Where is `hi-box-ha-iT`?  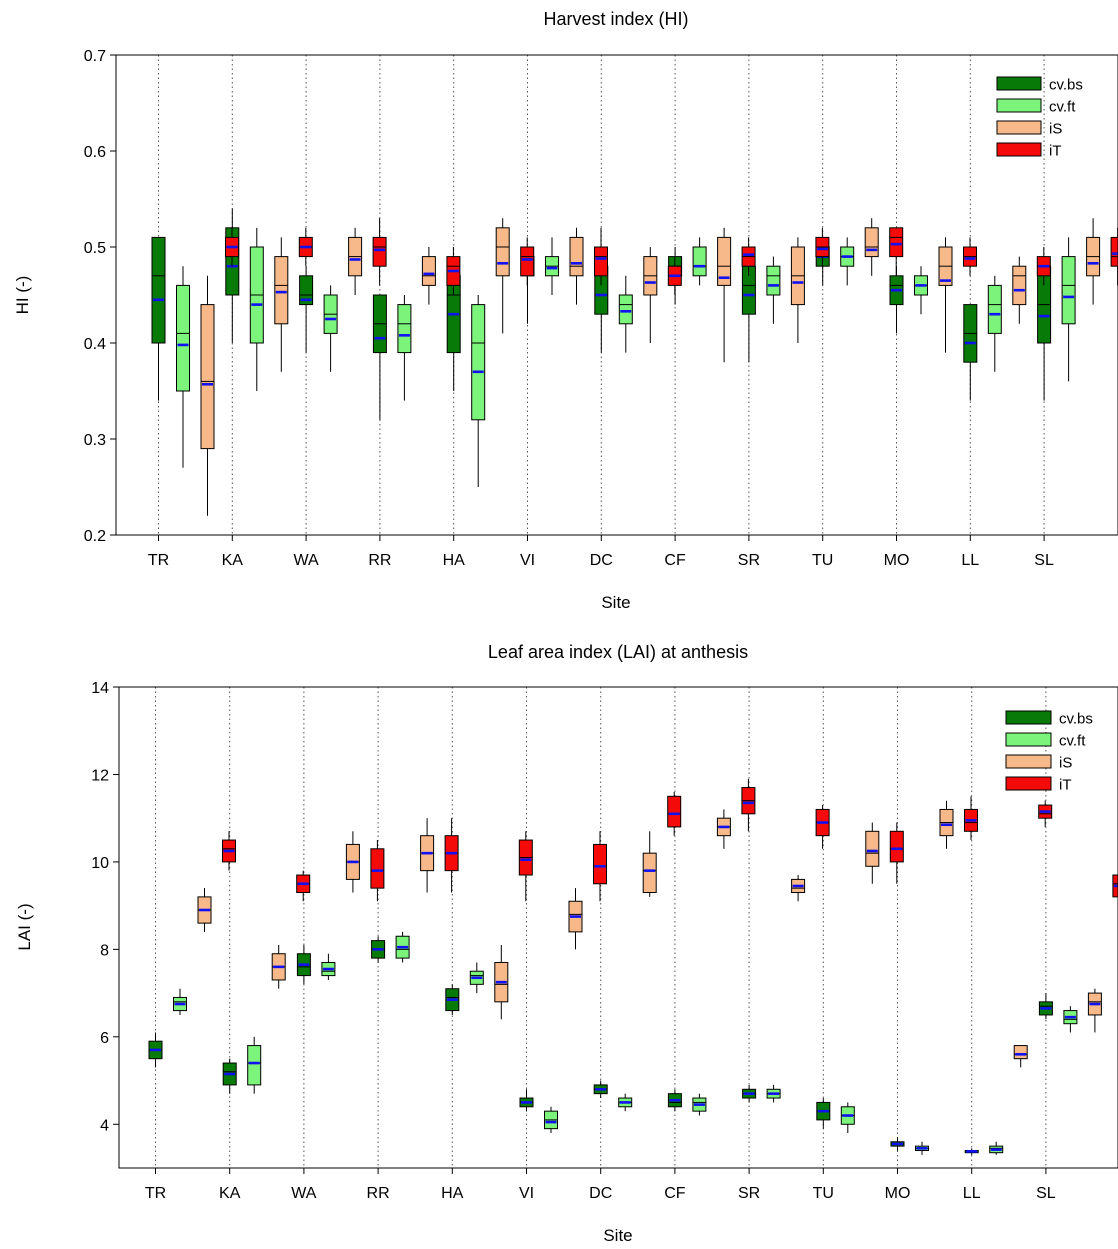 hi-box-ha-iT is located at coordinates (527, 261).